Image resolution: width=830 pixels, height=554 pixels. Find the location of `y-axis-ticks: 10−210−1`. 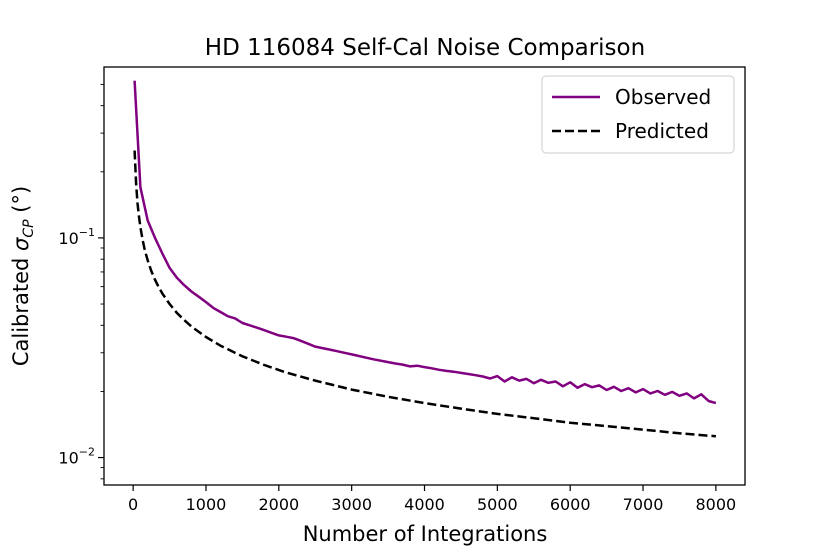

y-axis-ticks: 10−210−1 is located at coordinates (81, 281).